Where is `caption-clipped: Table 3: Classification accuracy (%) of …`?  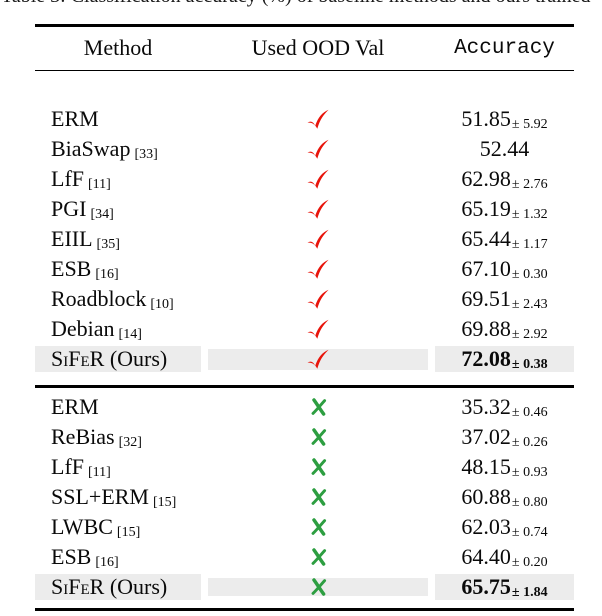 caption-clipped: Table 3: Classification accuracy (%) of … is located at coordinates (301, 4).